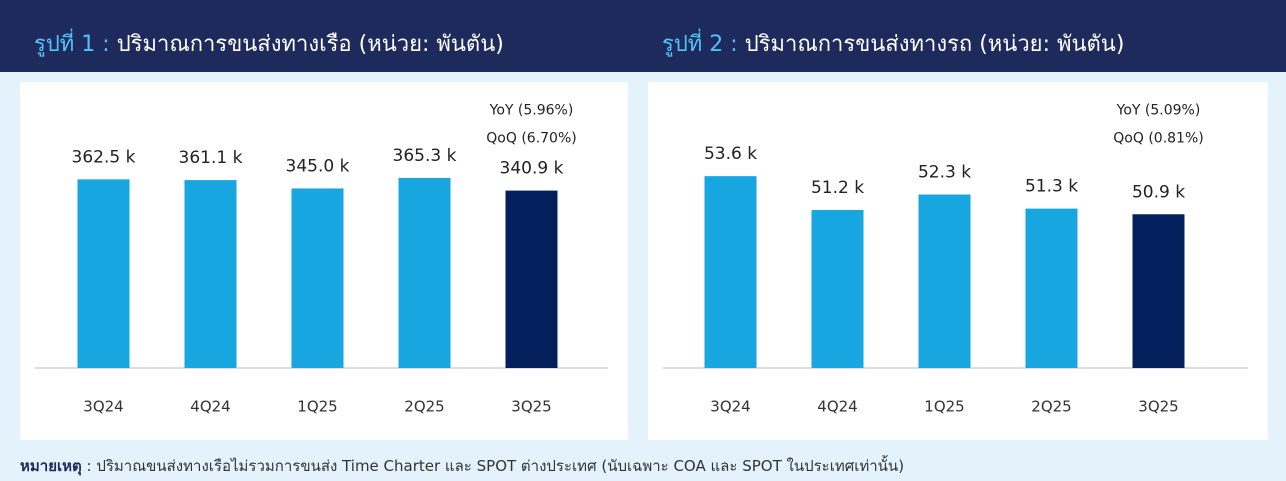  I want to click on data-label: 340.9 k, so click(532, 169).